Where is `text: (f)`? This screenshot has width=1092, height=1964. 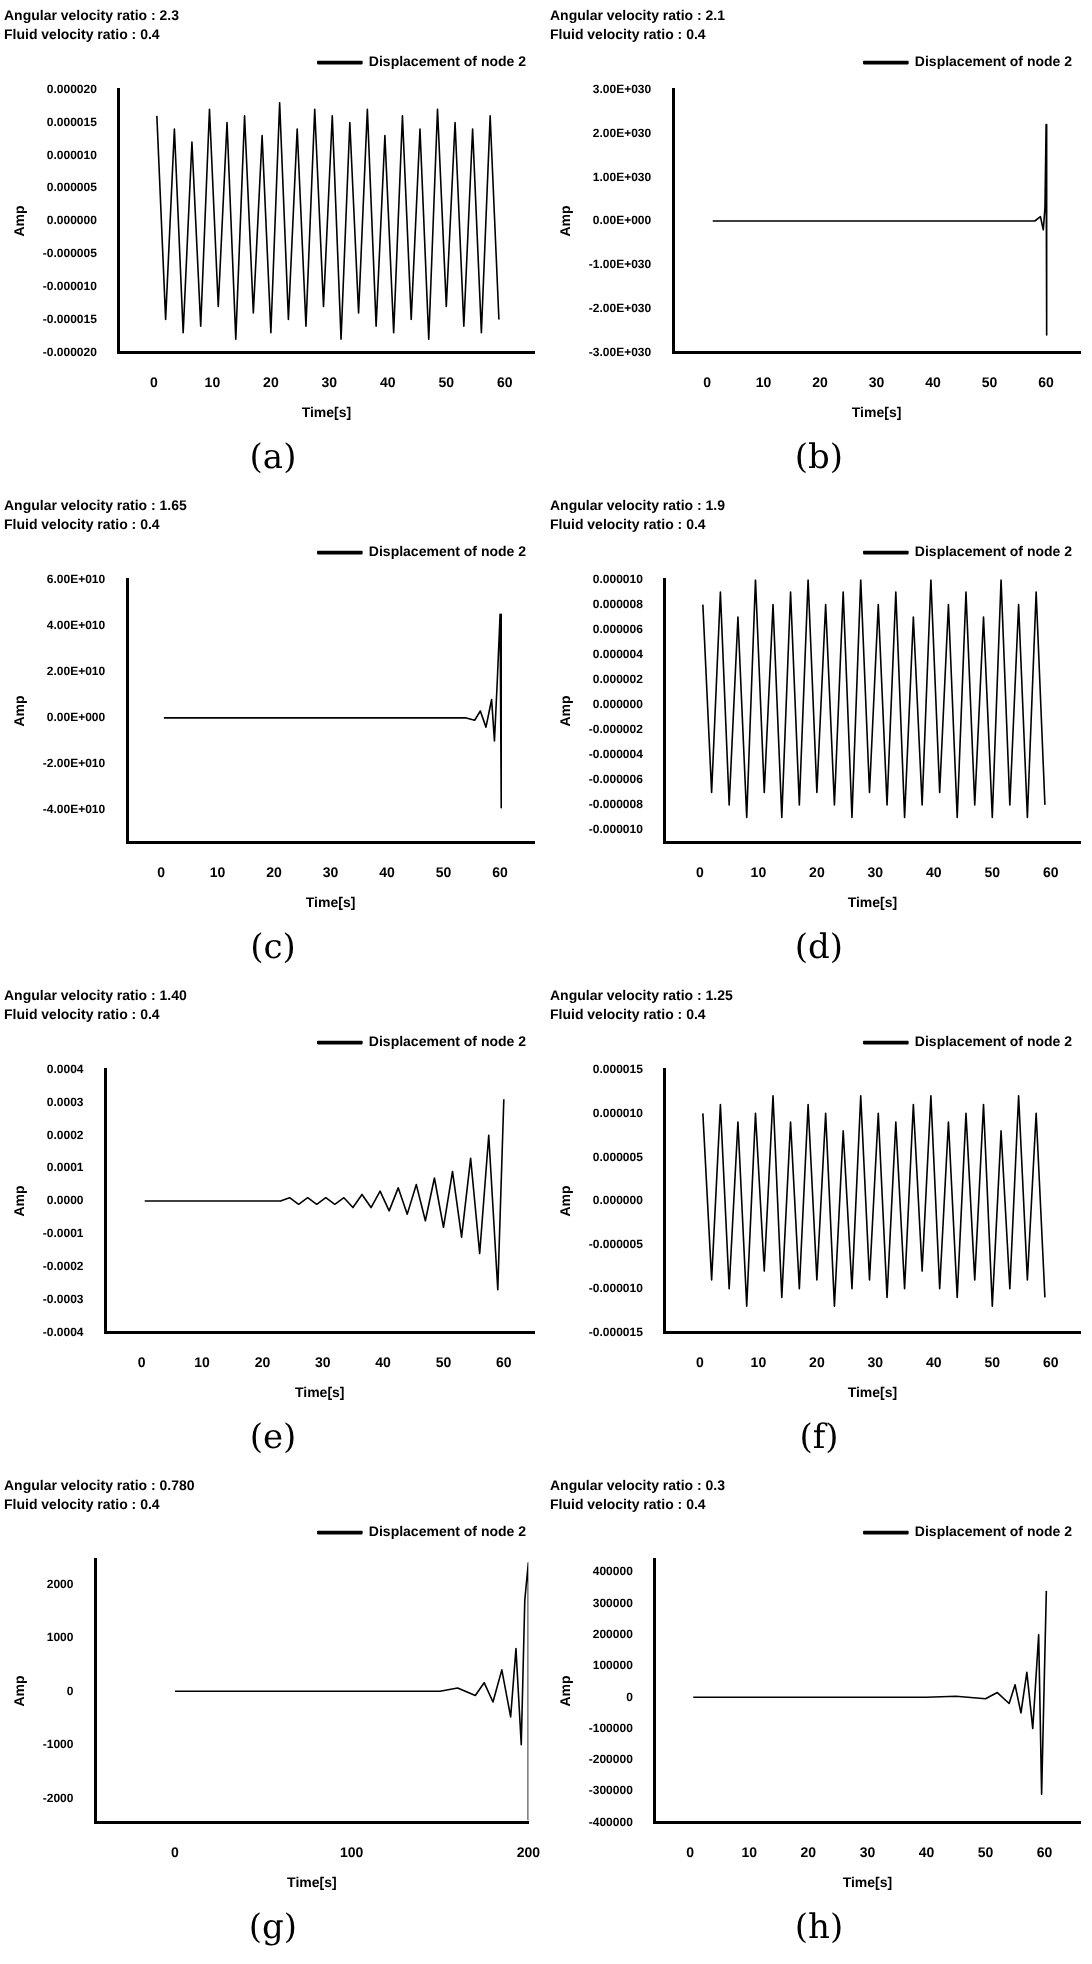 text: (f) is located at coordinates (819, 1439).